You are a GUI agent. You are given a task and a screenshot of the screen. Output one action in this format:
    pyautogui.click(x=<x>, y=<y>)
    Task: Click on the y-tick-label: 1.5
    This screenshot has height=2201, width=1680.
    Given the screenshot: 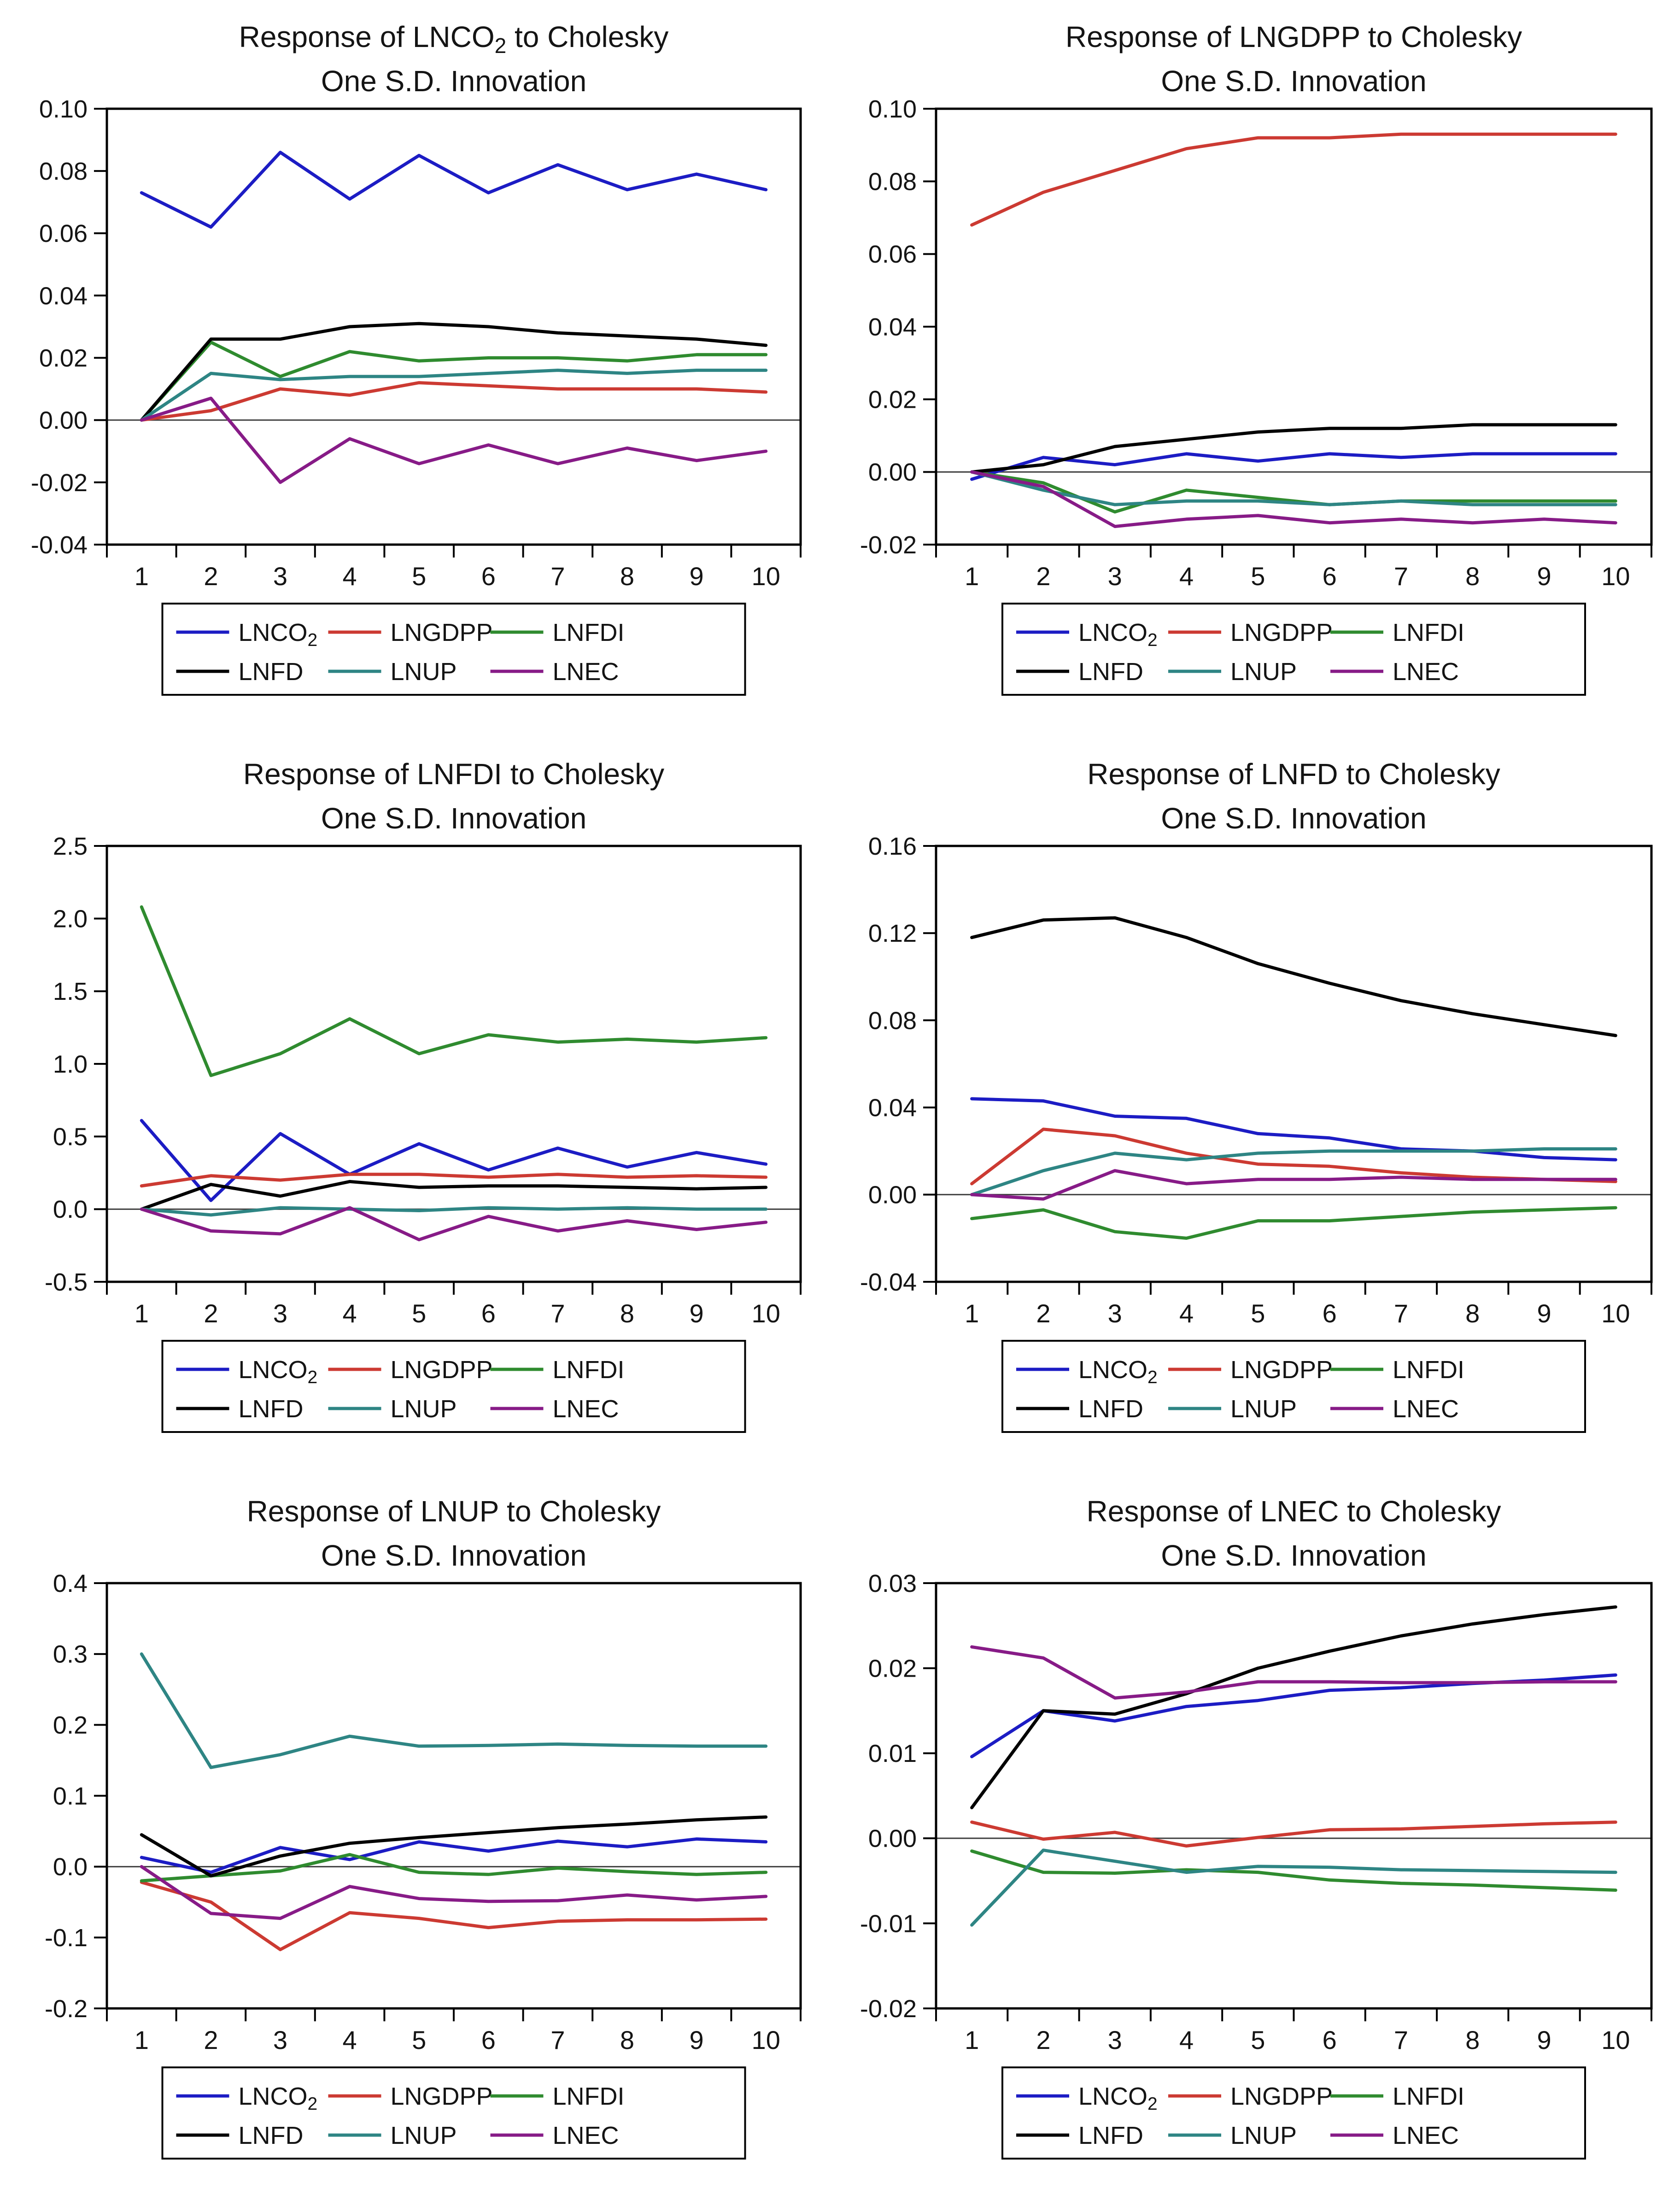 What is the action you would take?
    pyautogui.click(x=71, y=992)
    